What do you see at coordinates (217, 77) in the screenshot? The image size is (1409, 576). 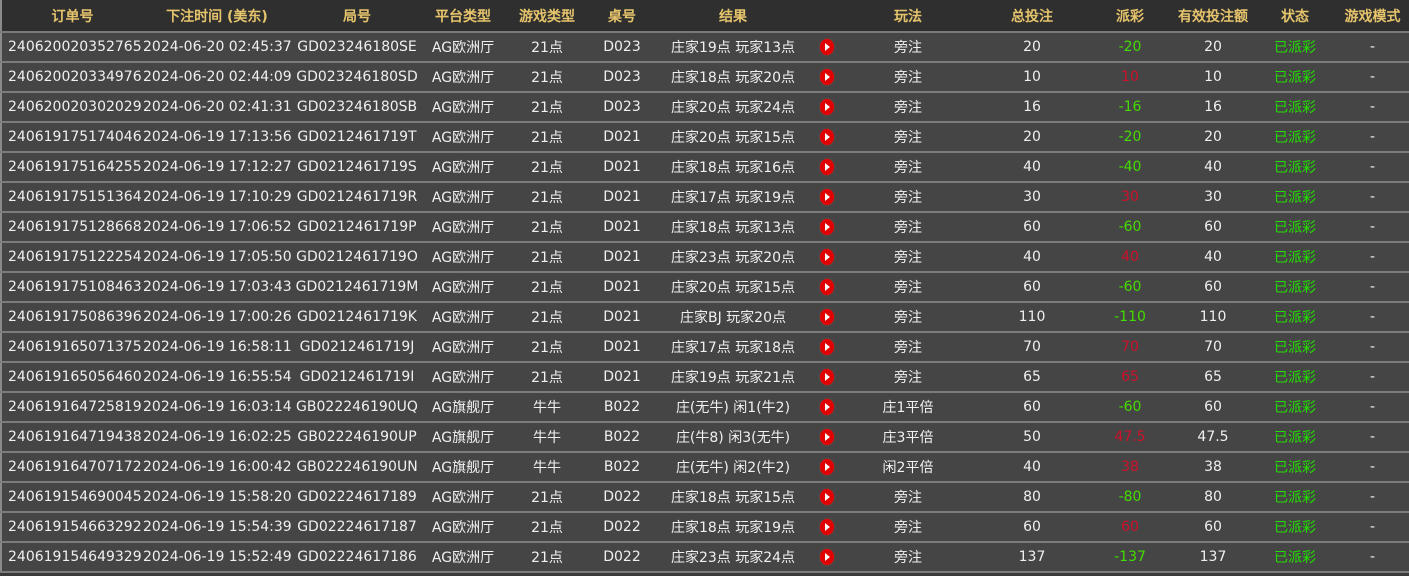 I see `cell-bet-time: 2024-06-20 02:44:09` at bounding box center [217, 77].